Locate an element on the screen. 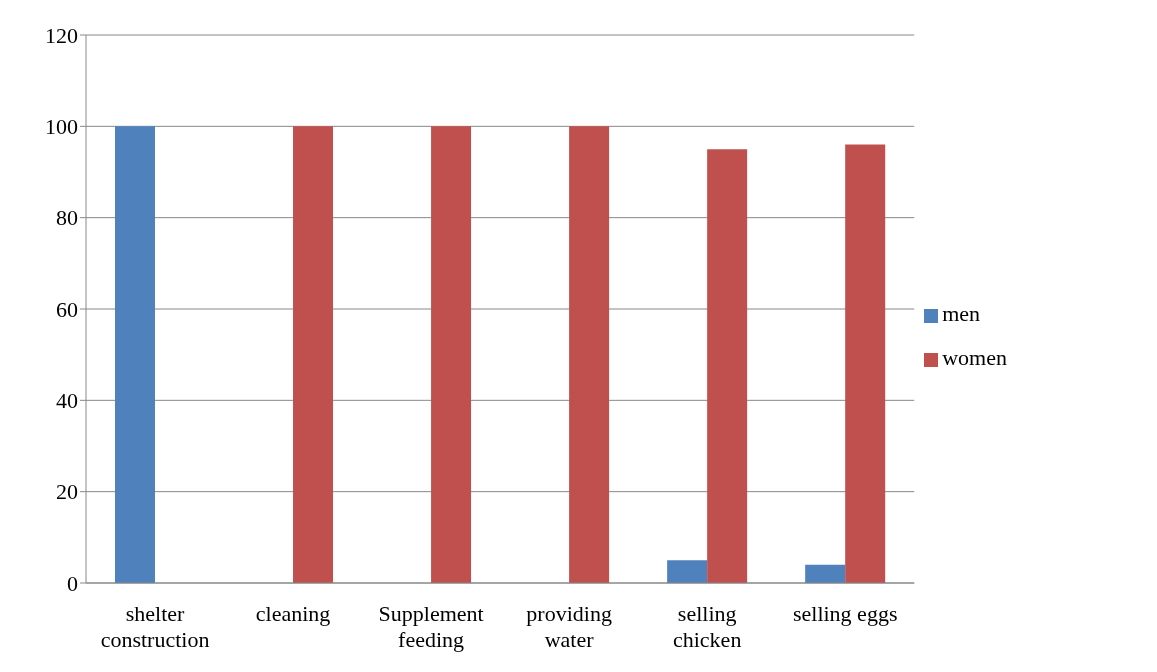  x-tick-label: shelter construction is located at coordinates (155, 626).